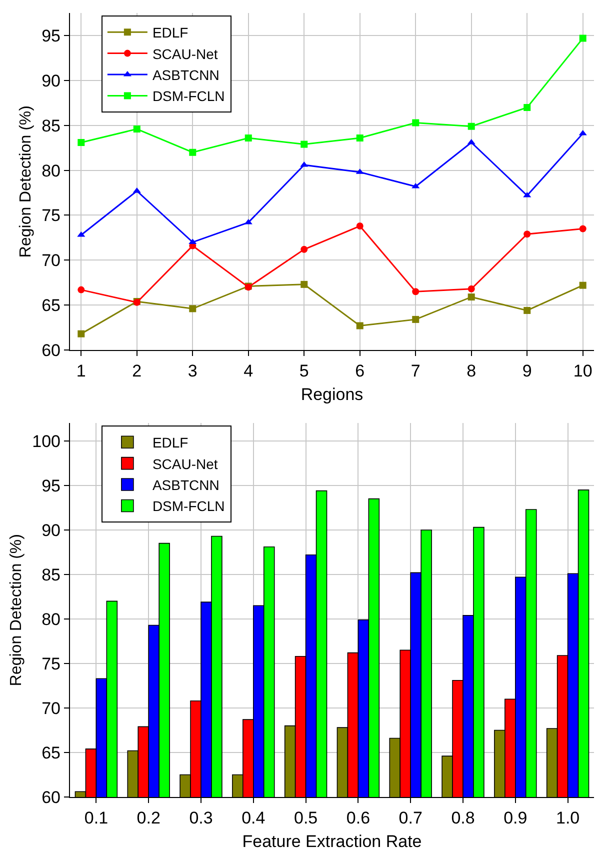 The width and height of the screenshot is (602, 855). What do you see at coordinates (582, 370) in the screenshot?
I see `x-tick-label: 10` at bounding box center [582, 370].